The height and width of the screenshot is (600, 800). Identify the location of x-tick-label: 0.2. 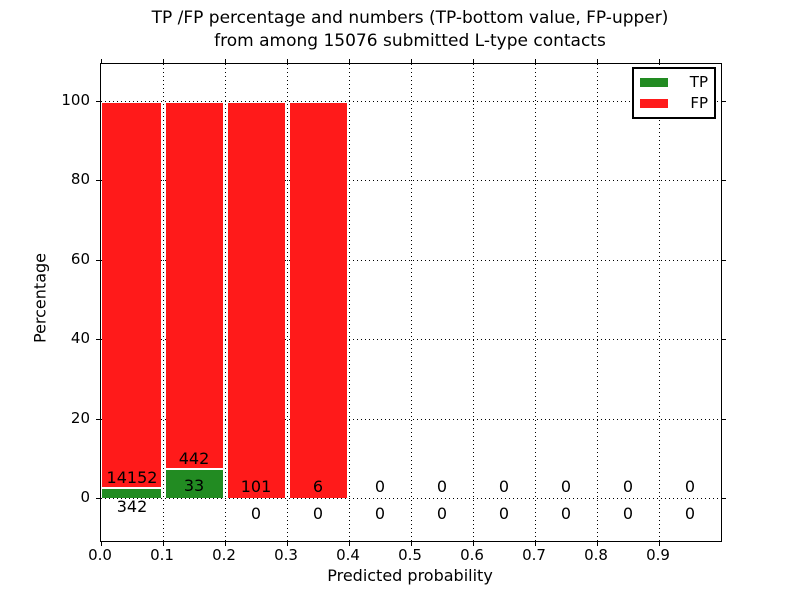
(224, 555).